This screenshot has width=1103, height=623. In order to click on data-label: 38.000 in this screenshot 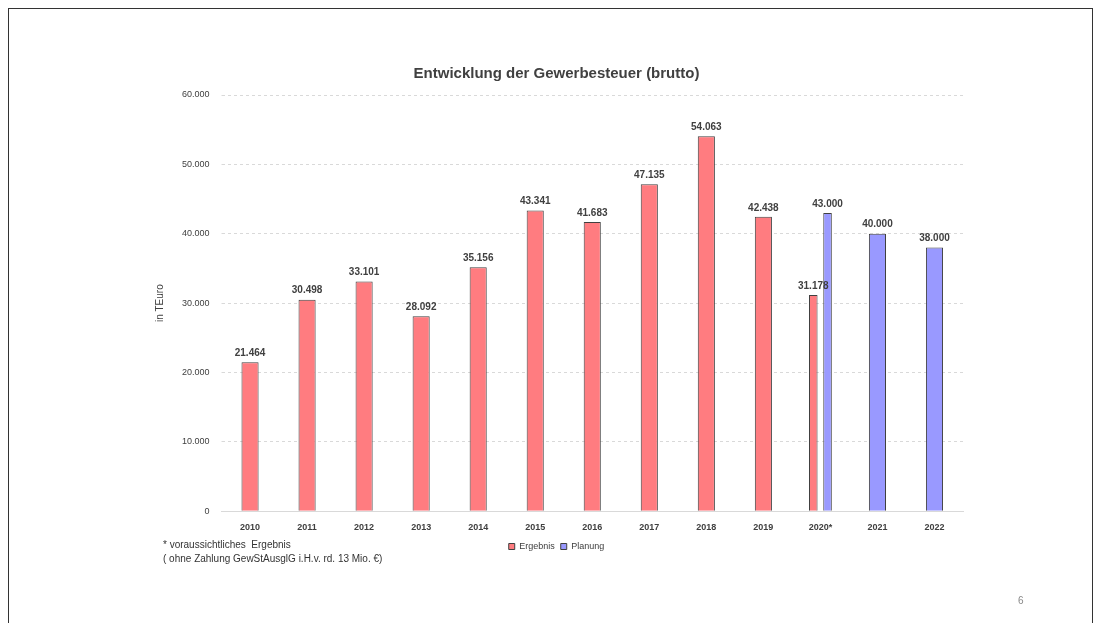, I will do `click(935, 238)`.